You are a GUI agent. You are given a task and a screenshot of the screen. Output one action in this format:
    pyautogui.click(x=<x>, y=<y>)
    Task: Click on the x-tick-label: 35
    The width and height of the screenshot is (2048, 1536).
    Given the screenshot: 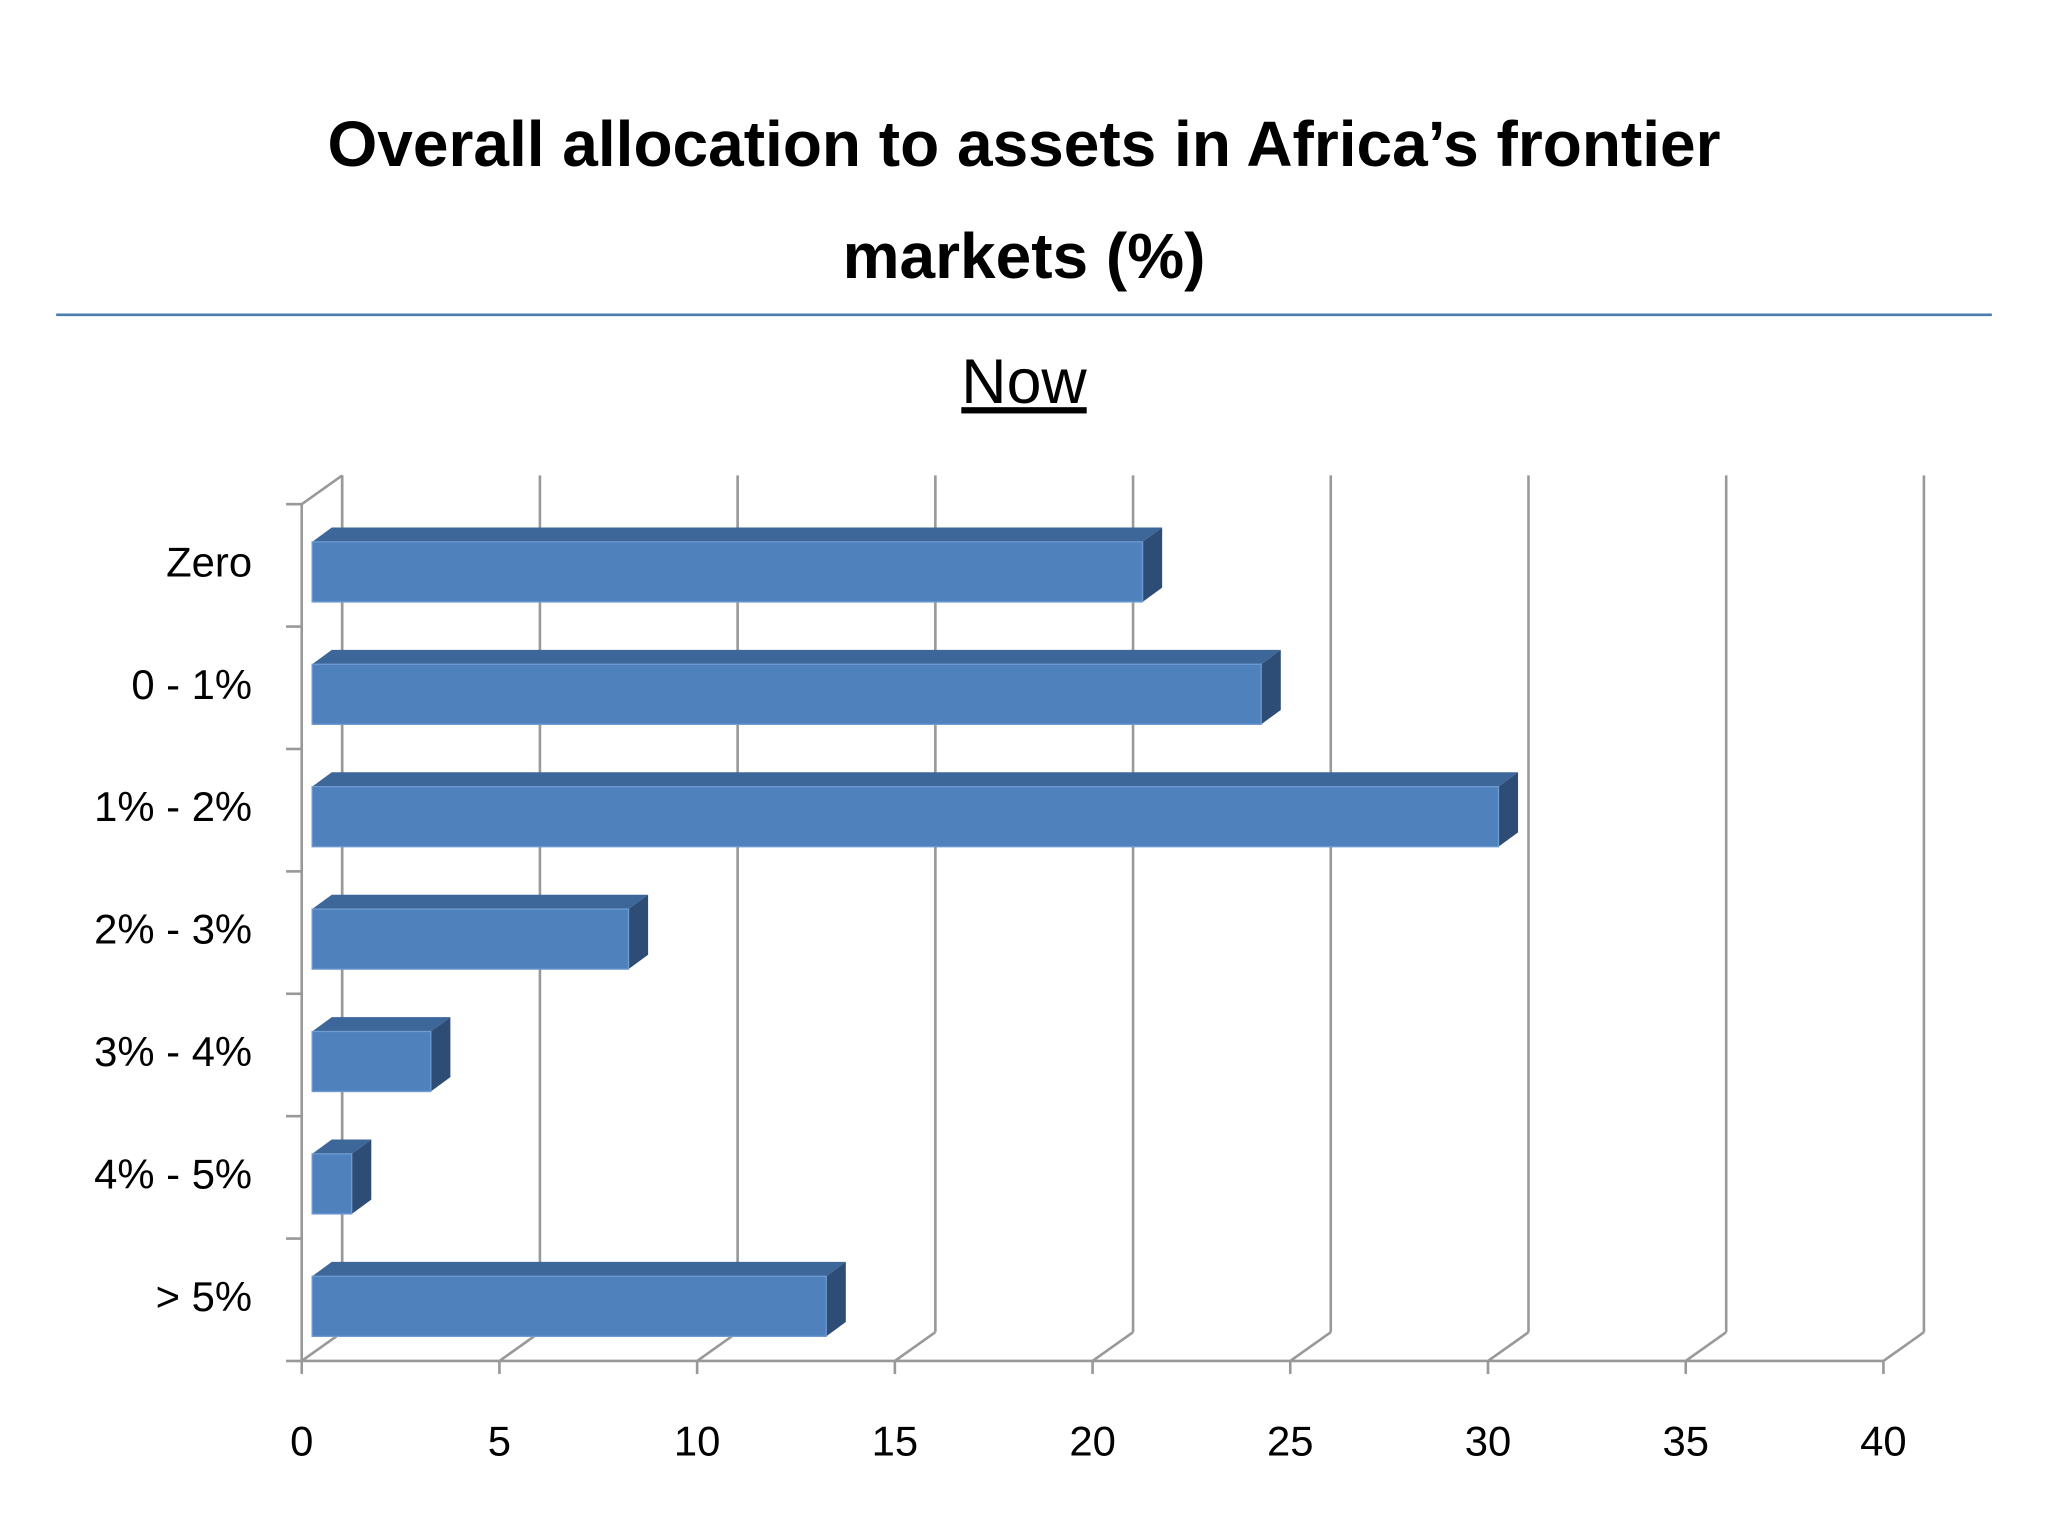 What is the action you would take?
    pyautogui.click(x=1685, y=1441)
    